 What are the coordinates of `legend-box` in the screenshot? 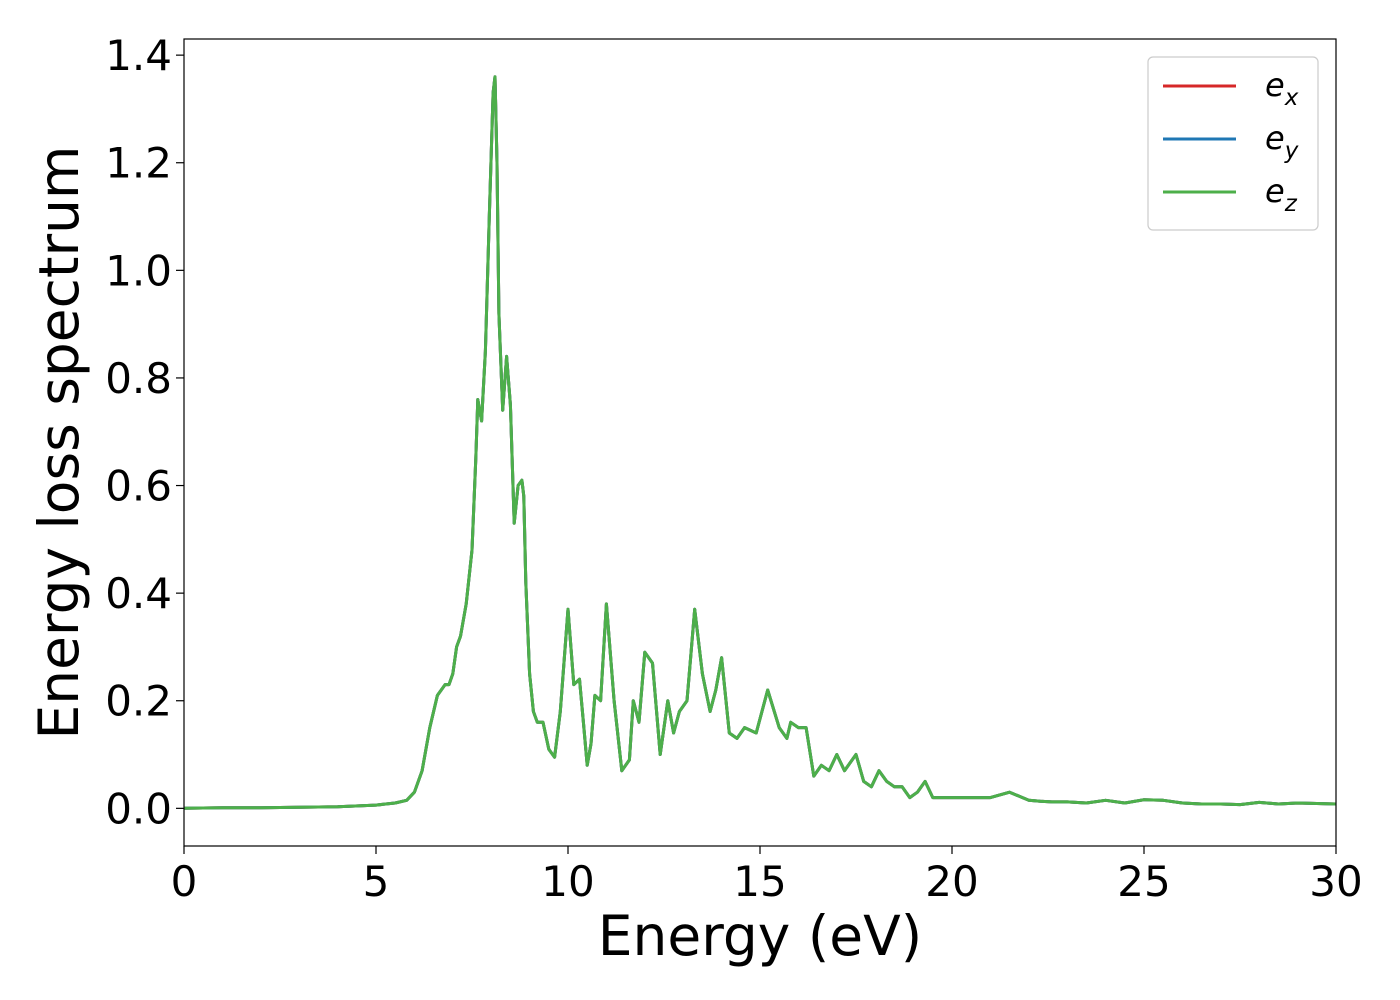 It's located at (1233, 143).